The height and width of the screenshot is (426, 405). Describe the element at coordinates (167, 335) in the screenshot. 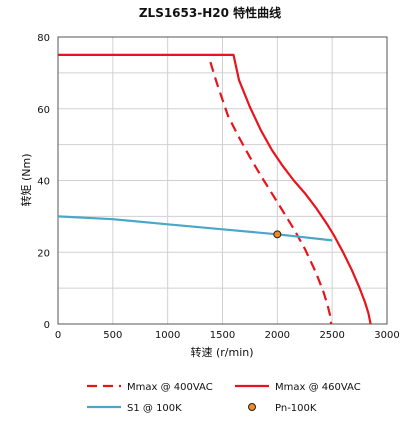

I see `x-tick-label: 1000` at that location.